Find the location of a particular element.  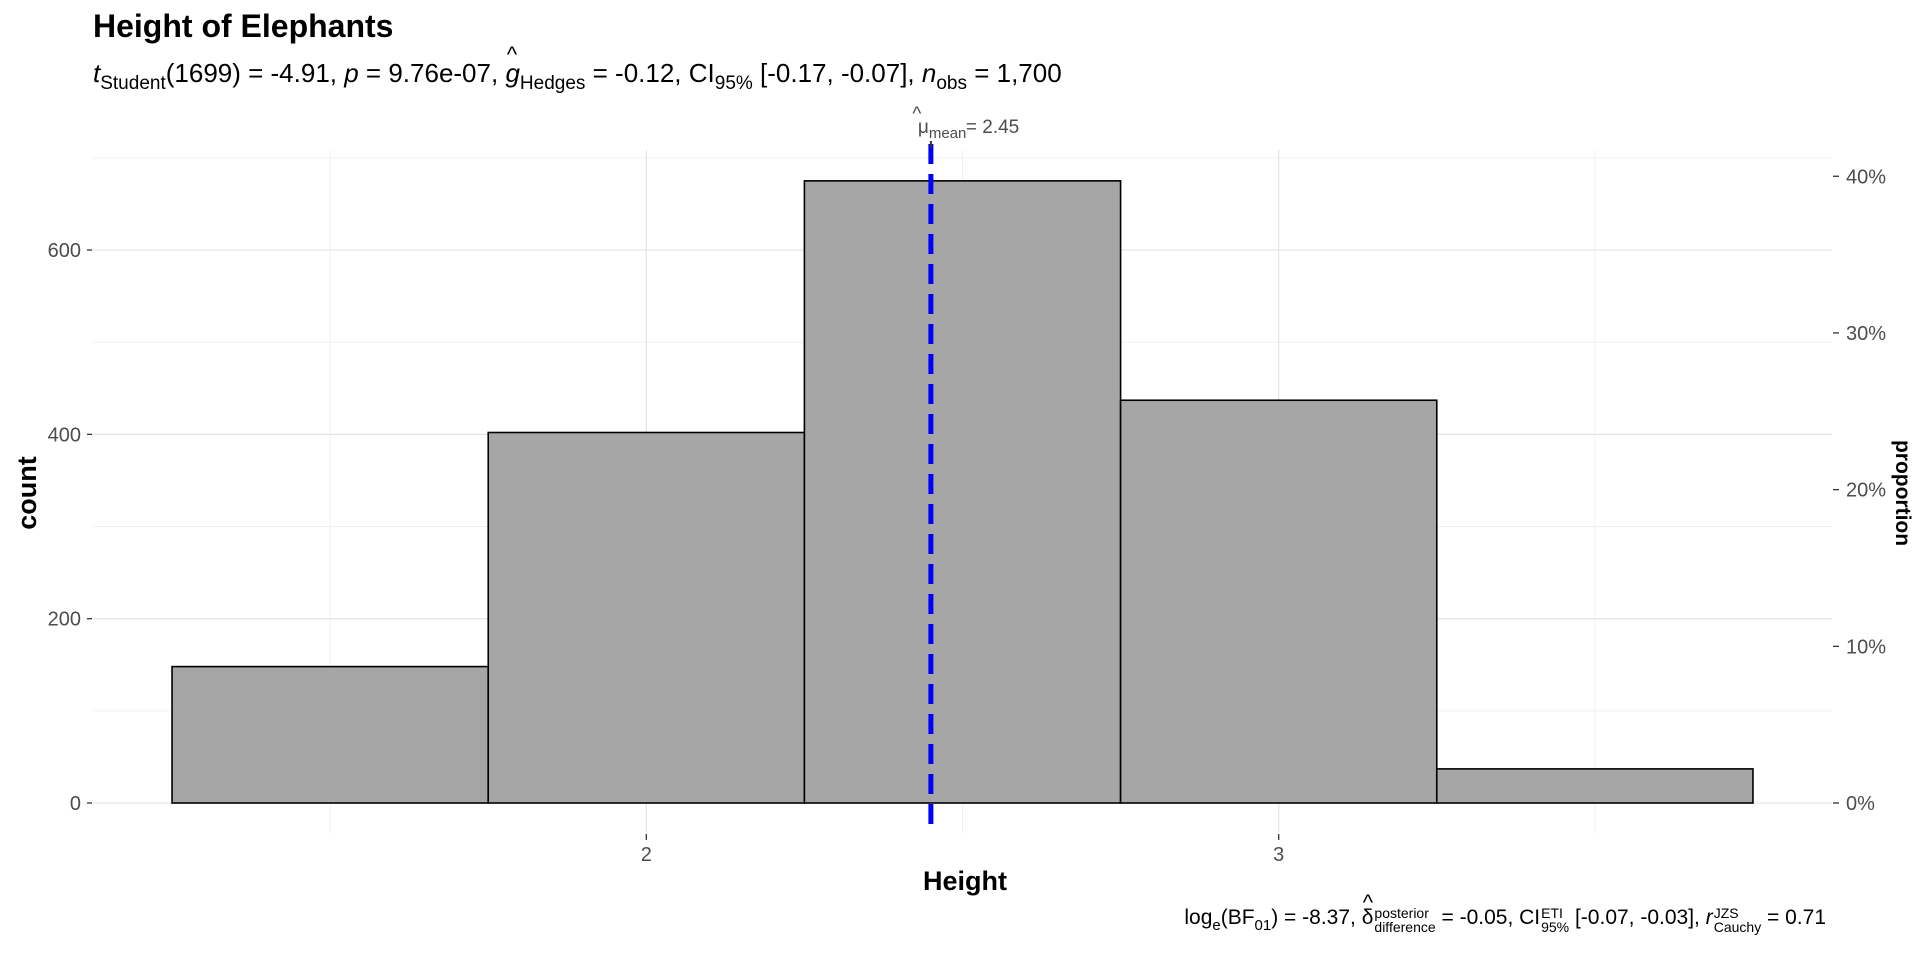

delta-scripts: posterior difference is located at coordinates (1404, 920).